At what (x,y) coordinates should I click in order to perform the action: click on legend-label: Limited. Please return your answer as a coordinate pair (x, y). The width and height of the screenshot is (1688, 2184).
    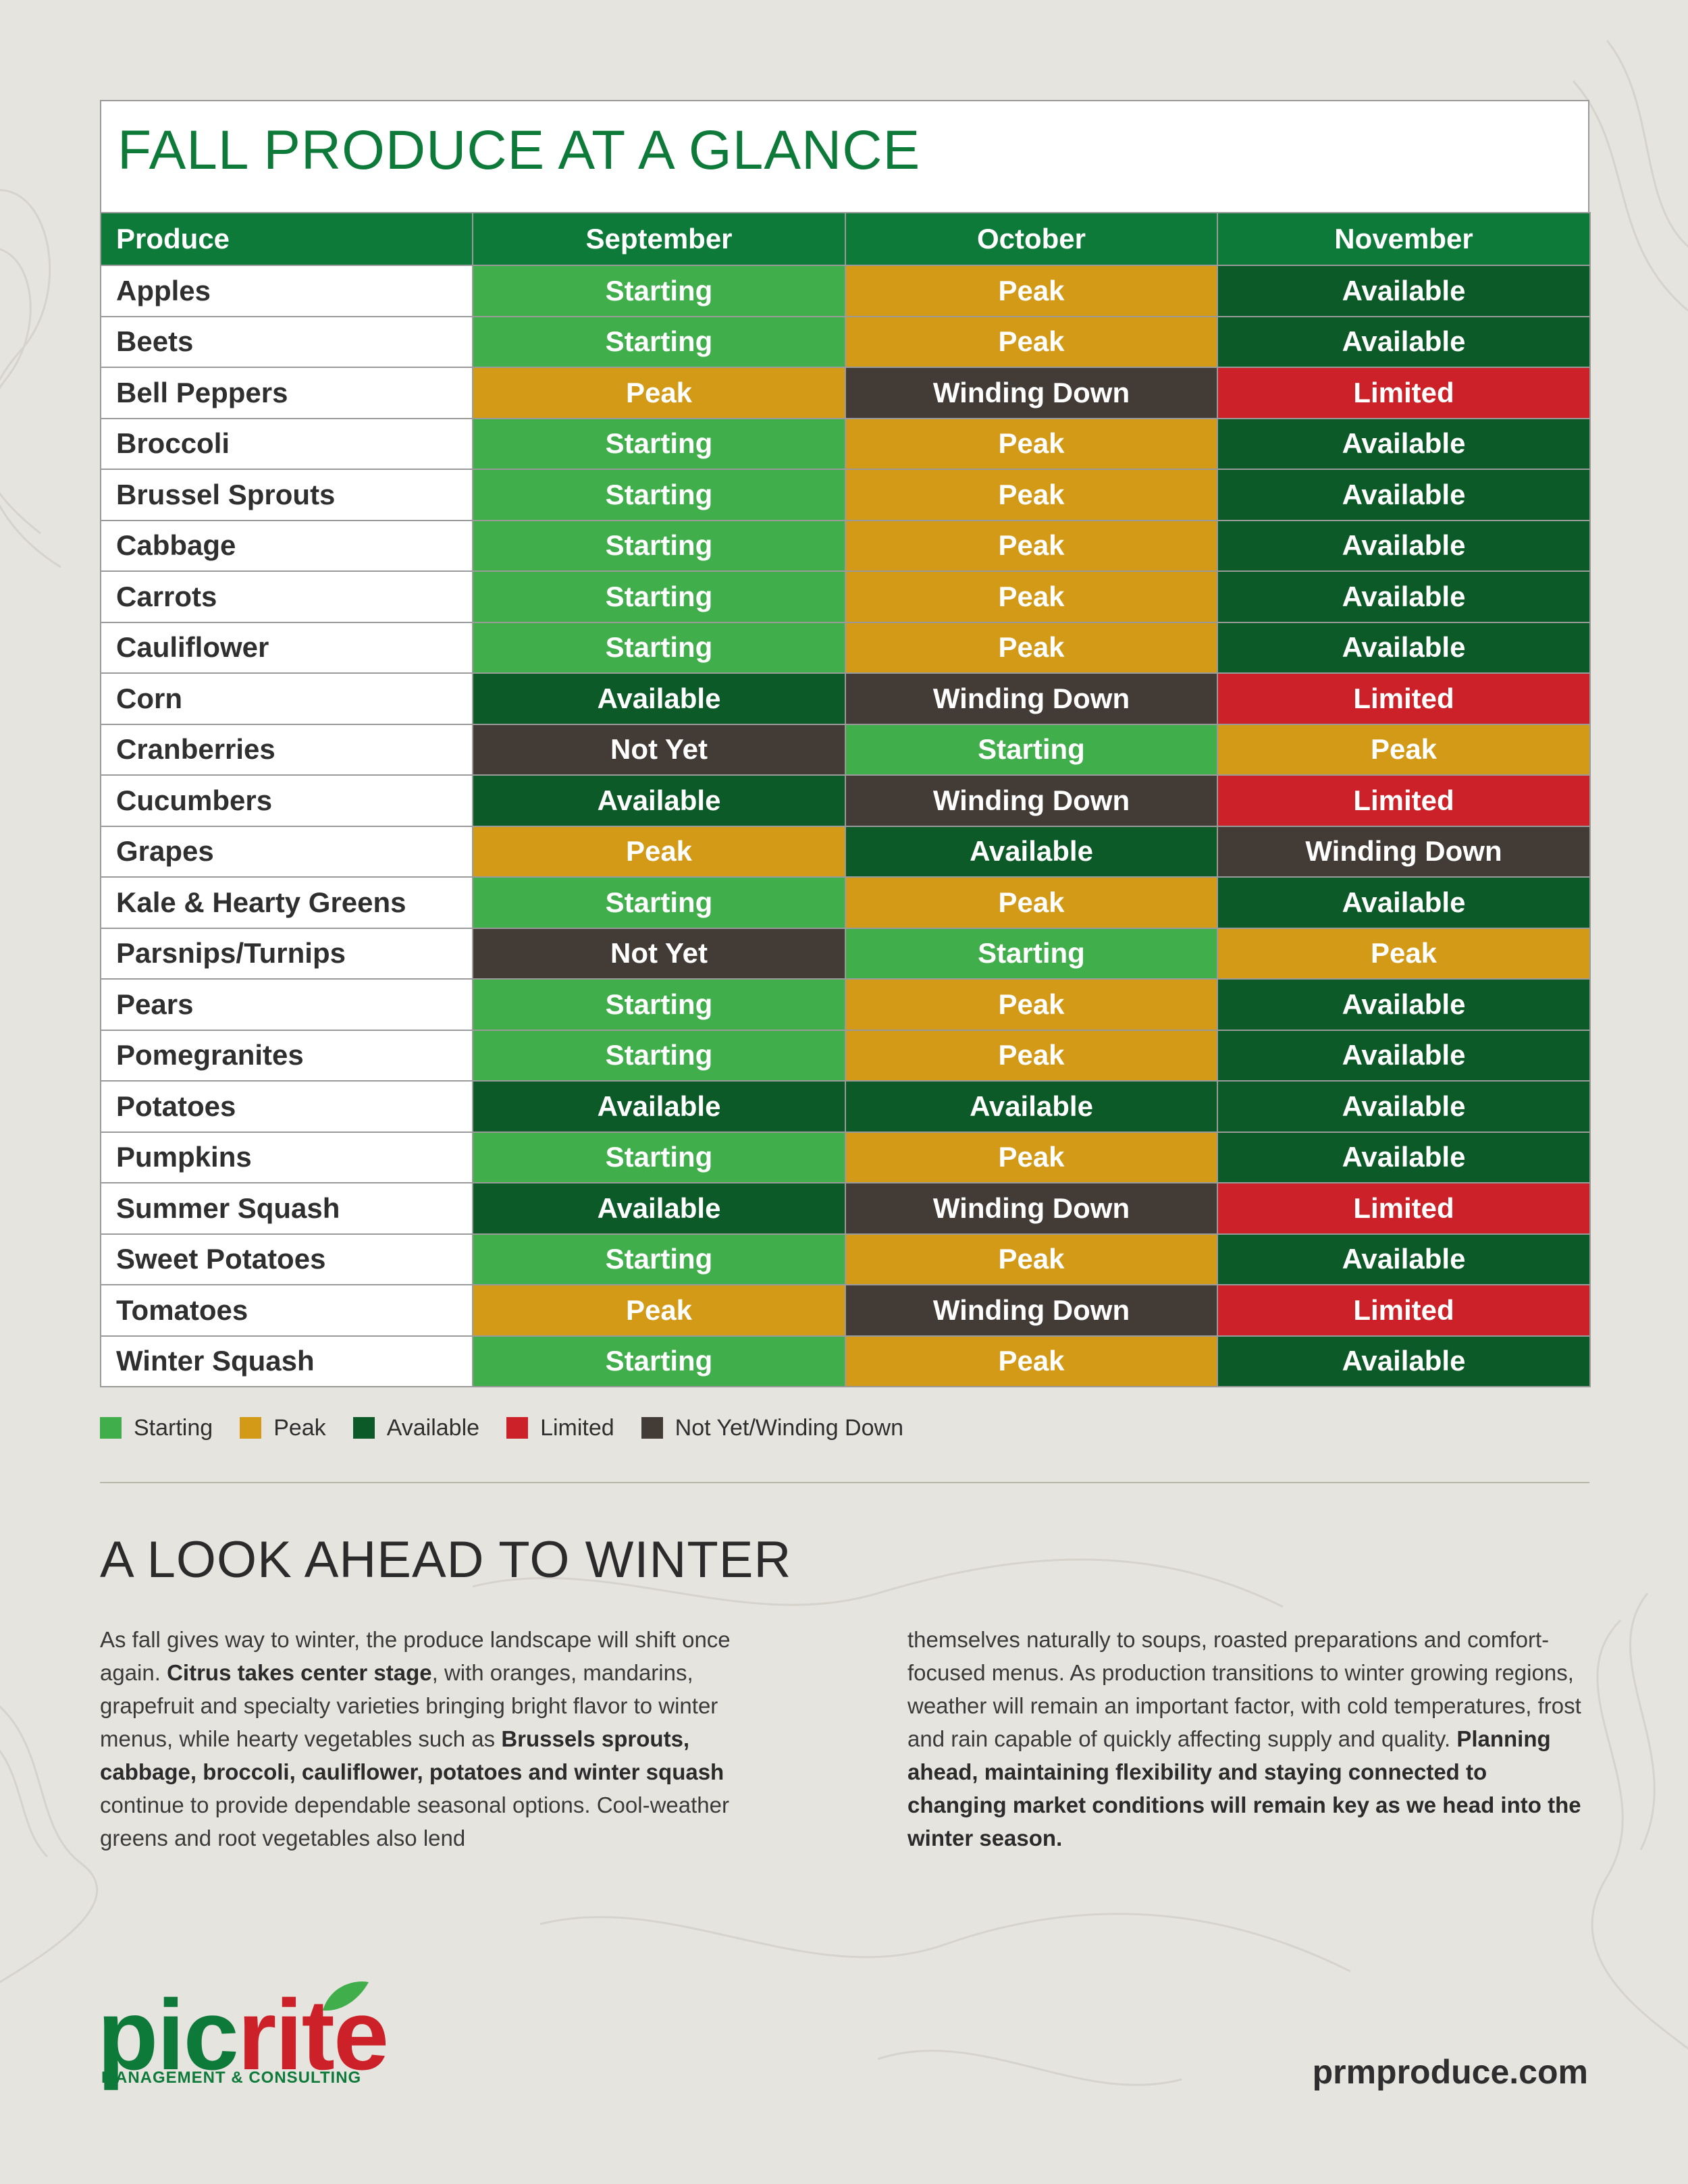
    Looking at the image, I should click on (577, 1427).